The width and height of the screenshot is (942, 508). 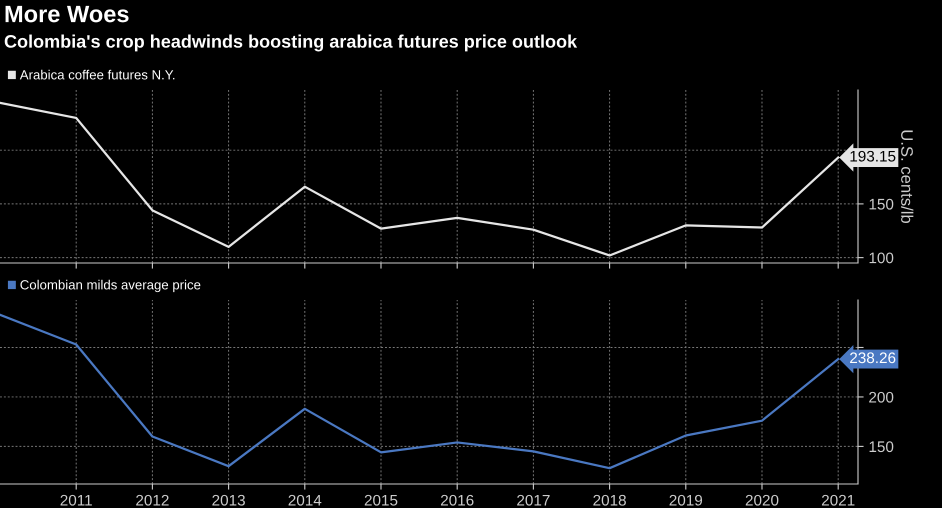 I want to click on y-tick-label: 200, so click(x=881, y=397).